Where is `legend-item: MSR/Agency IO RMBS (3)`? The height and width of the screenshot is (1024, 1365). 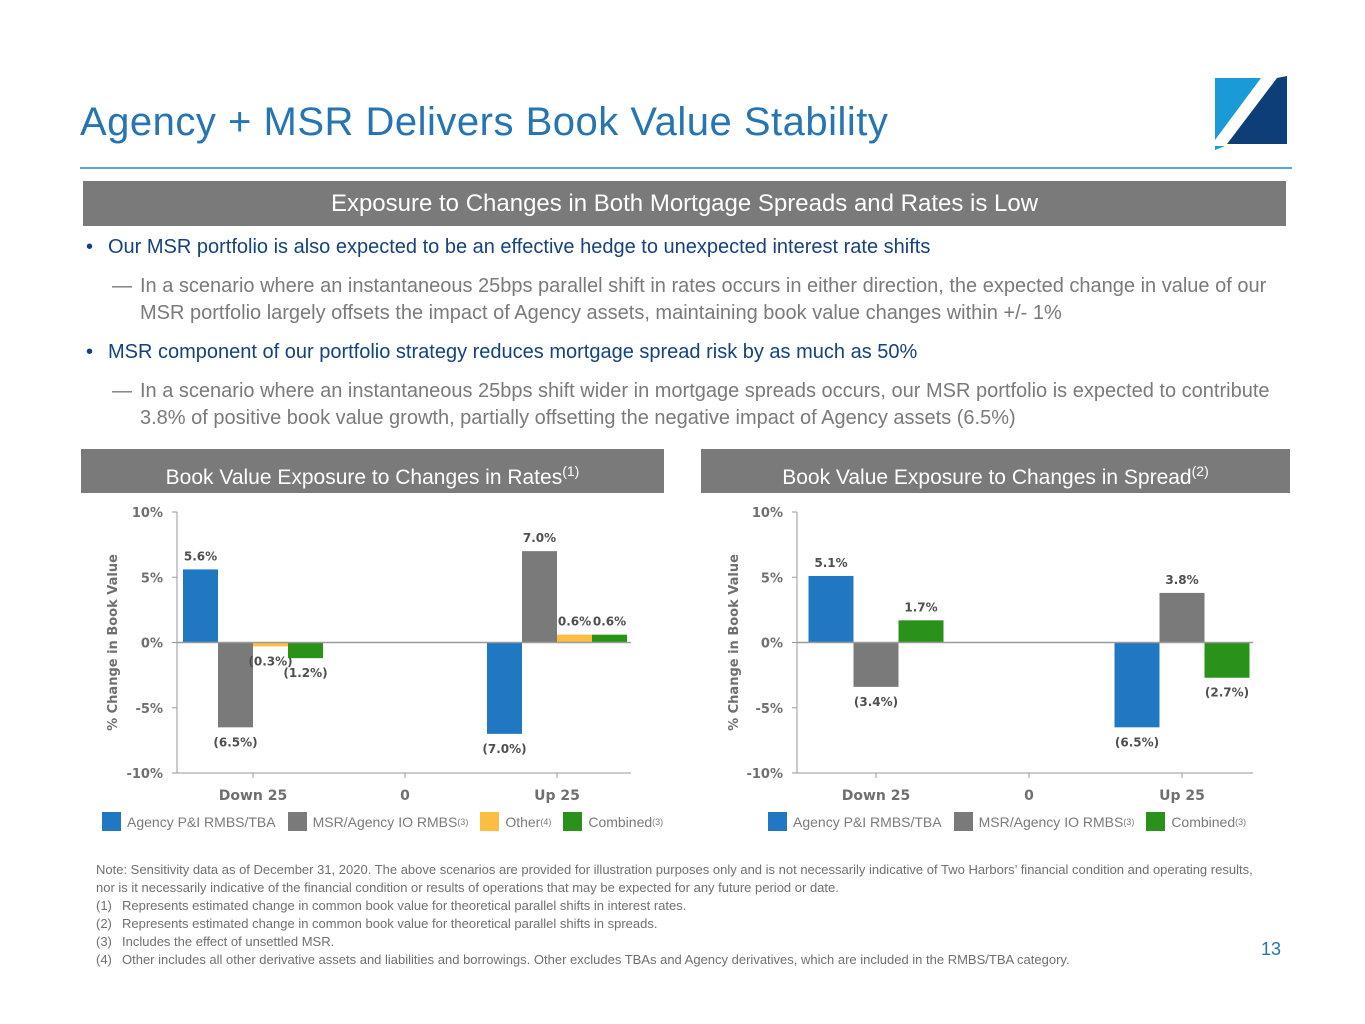 legend-item: MSR/Agency IO RMBS (3) is located at coordinates (378, 821).